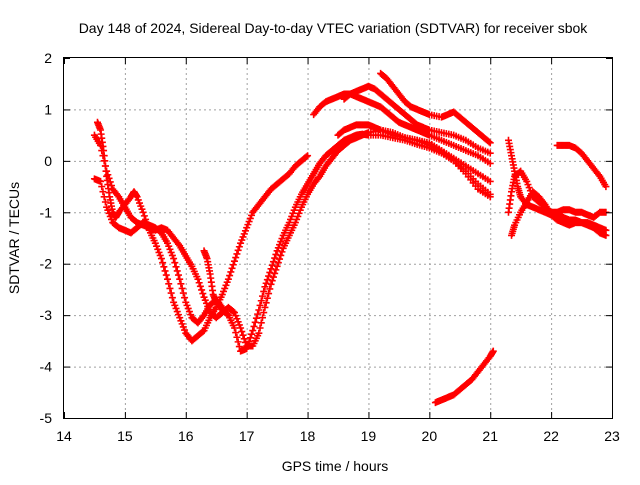 This screenshot has width=640, height=485. I want to click on series-track-f, so click(417, 119).